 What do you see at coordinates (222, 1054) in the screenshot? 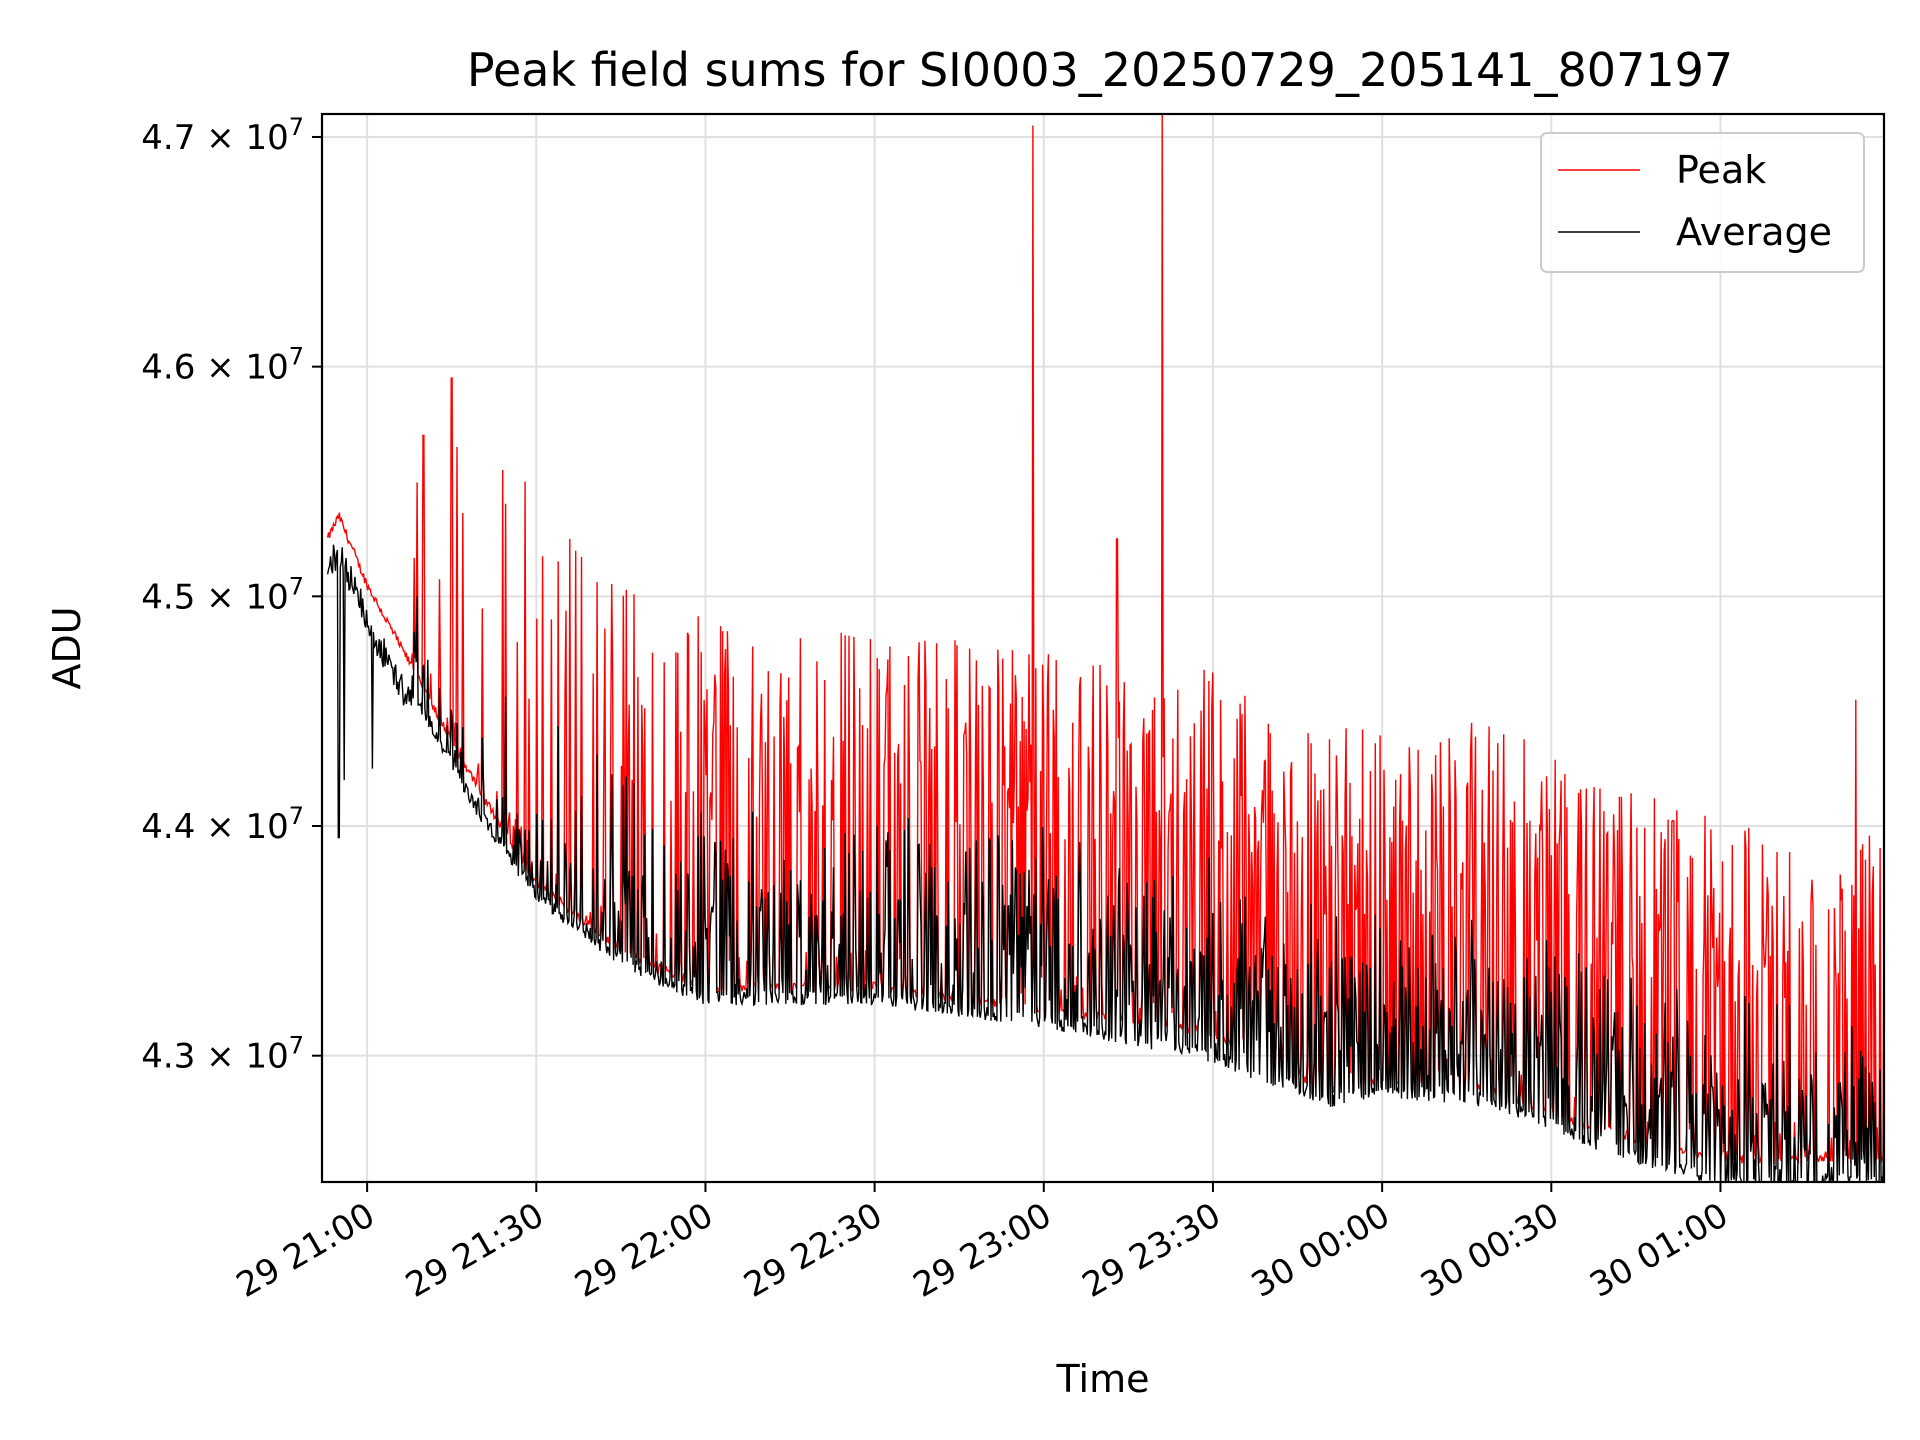
I see `y-tick-label: 4.3 × 107` at bounding box center [222, 1054].